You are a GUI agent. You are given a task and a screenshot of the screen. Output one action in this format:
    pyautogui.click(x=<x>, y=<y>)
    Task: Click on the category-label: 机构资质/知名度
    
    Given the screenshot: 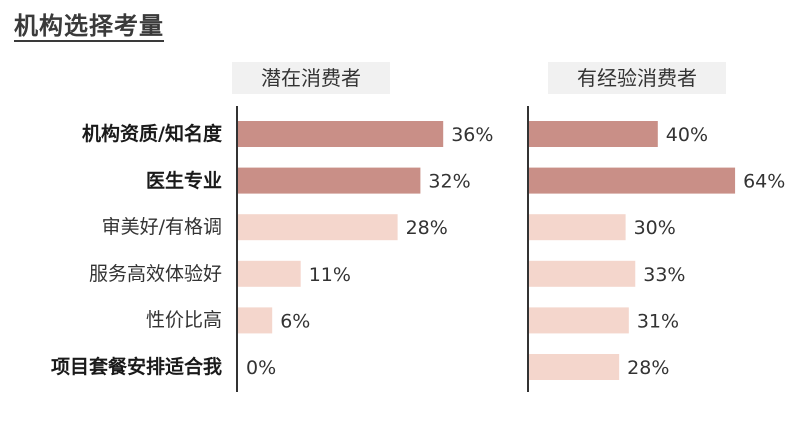 What is the action you would take?
    pyautogui.click(x=152, y=134)
    